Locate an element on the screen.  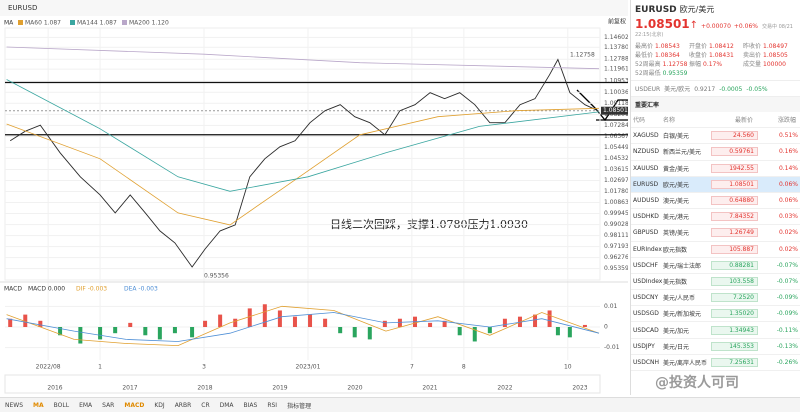
y-tick-label: 1.02697 is located at coordinates (616, 180).